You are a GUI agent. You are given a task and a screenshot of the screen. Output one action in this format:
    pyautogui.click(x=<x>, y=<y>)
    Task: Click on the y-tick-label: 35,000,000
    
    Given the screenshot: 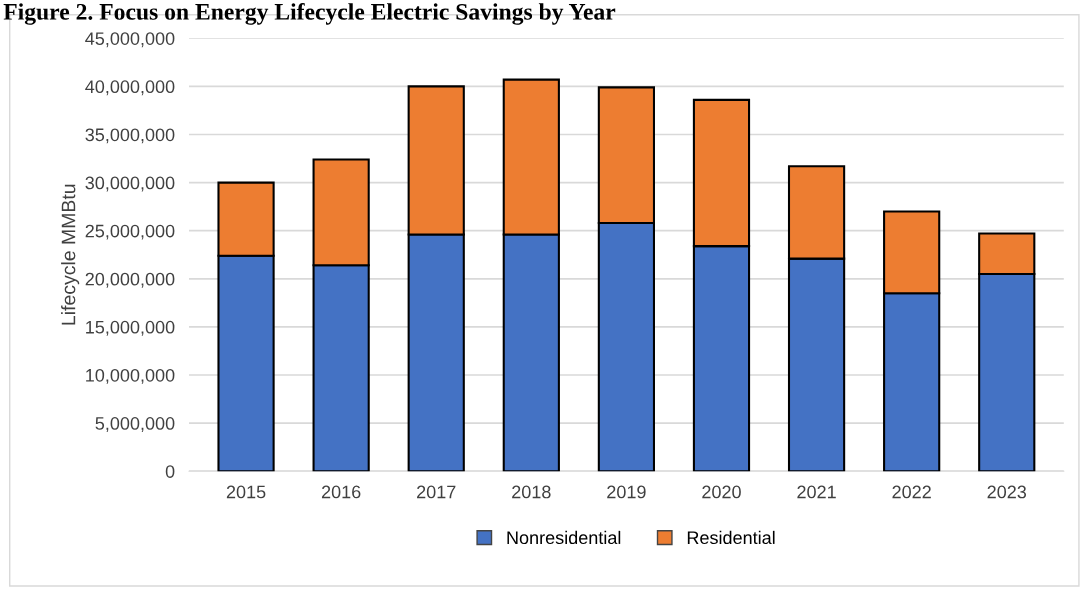 What is the action you would take?
    pyautogui.click(x=130, y=136)
    